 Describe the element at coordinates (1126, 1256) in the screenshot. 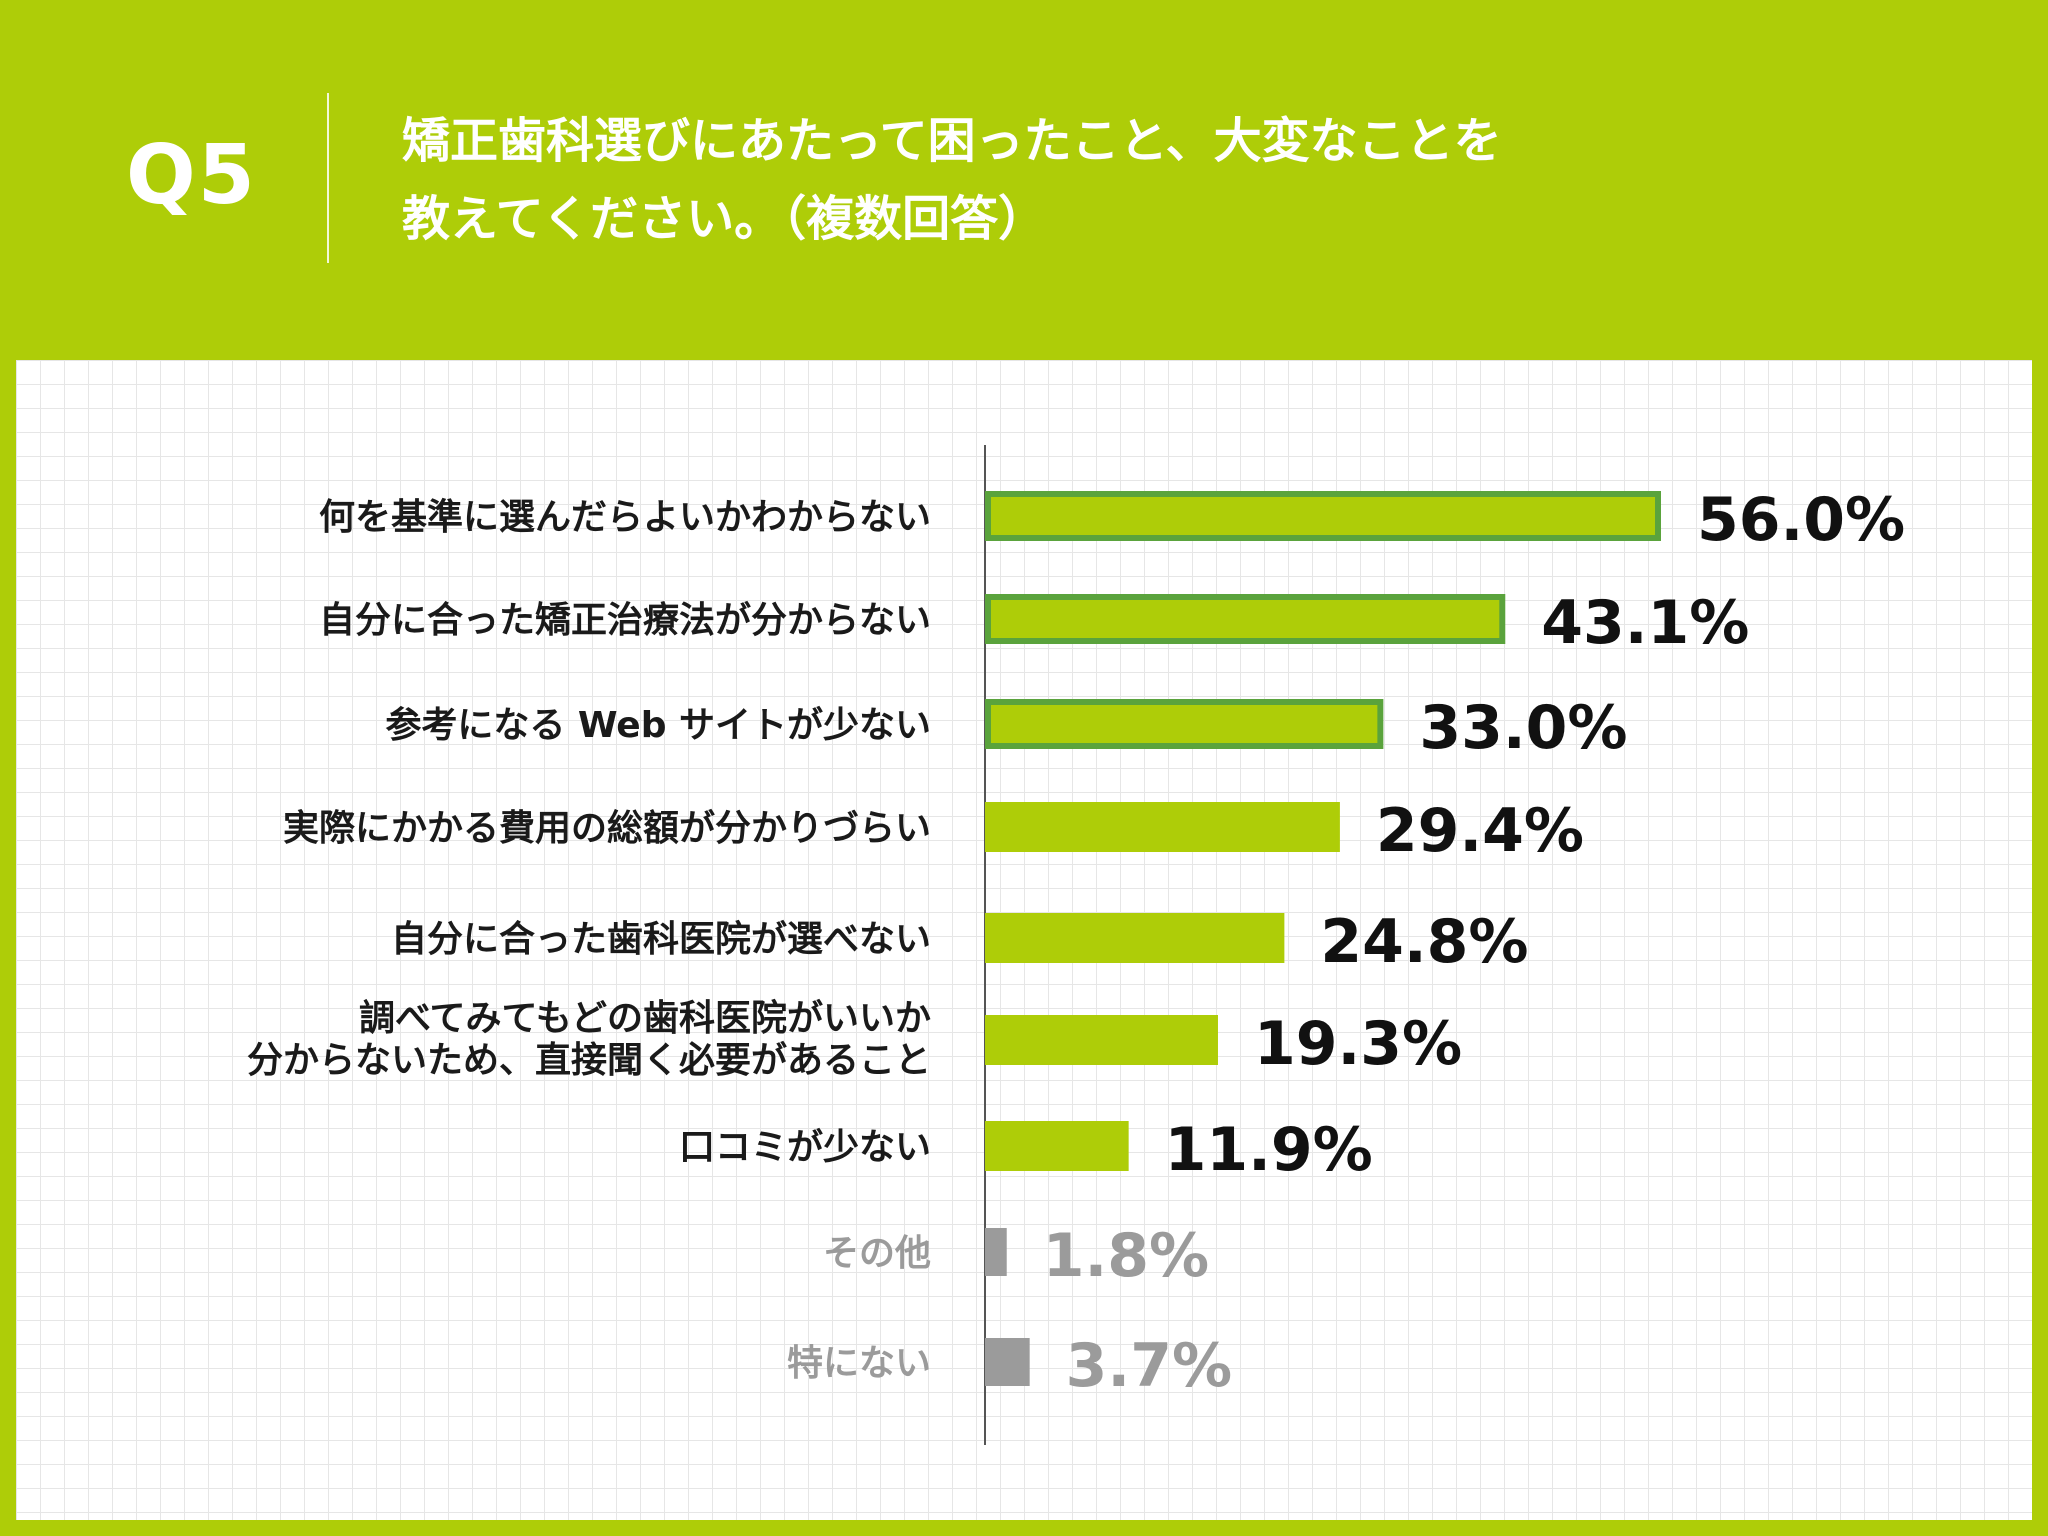

I see `value-label-8: 1.8%` at that location.